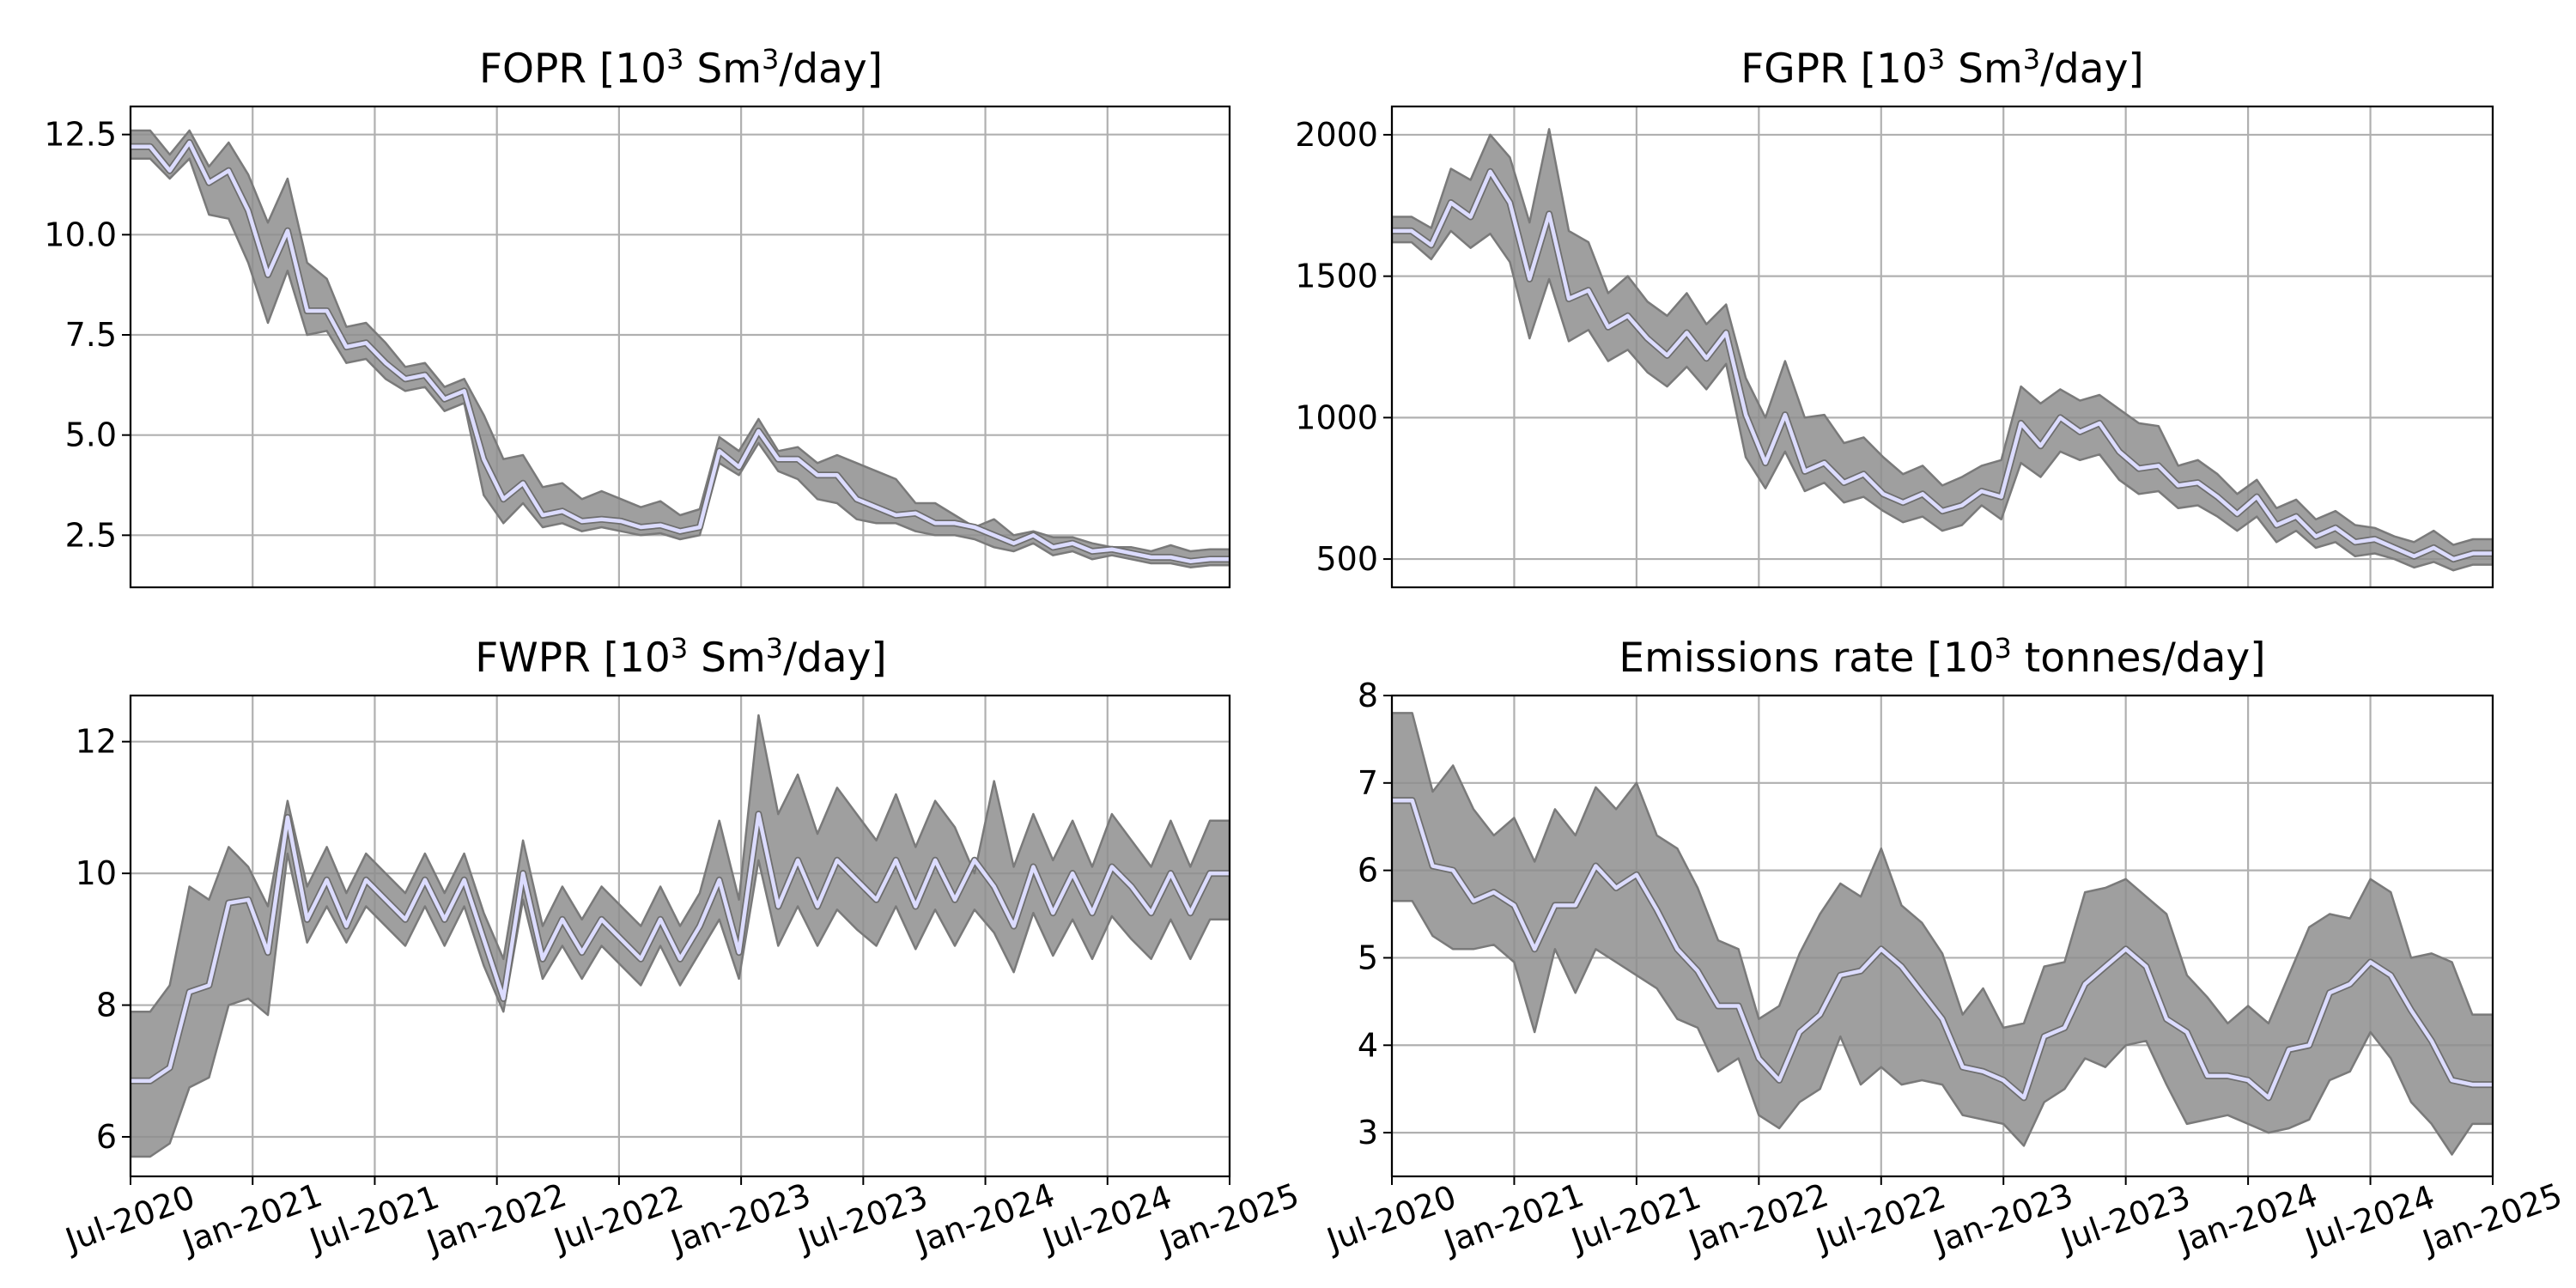 Image resolution: width=2576 pixels, height=1288 pixels. What do you see at coordinates (1336, 417) in the screenshot?
I see `y-tick-label: 1000` at bounding box center [1336, 417].